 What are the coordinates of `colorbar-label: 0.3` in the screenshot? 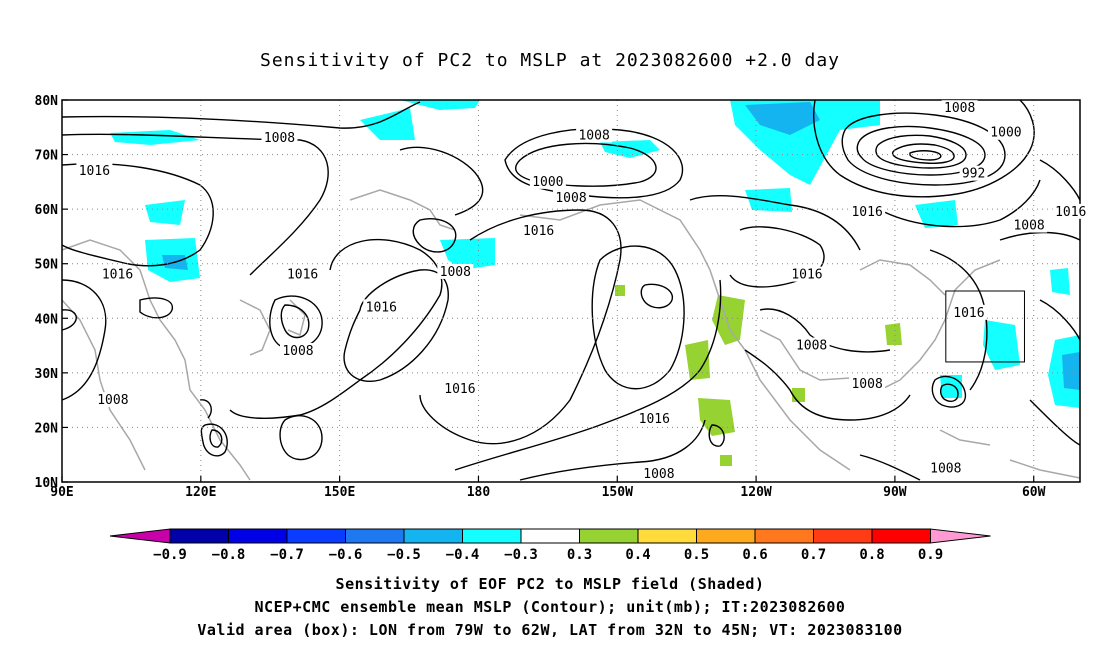 It's located at (579, 555).